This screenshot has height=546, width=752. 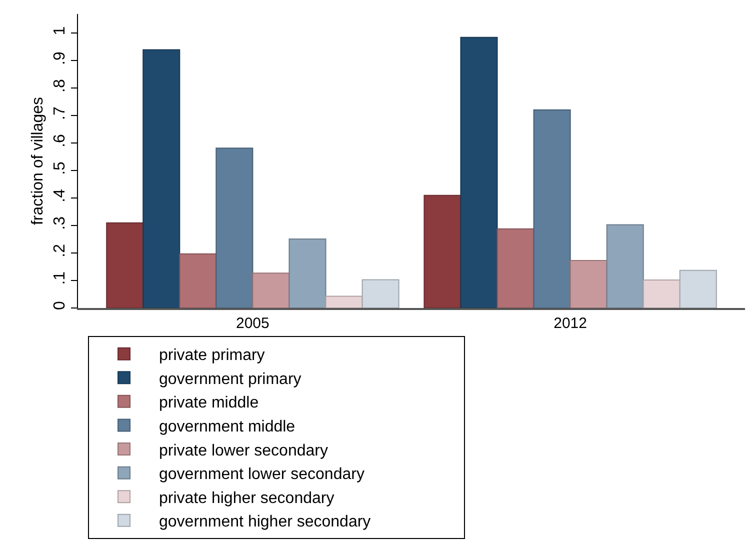 I want to click on legend-label: government middle, so click(x=227, y=427).